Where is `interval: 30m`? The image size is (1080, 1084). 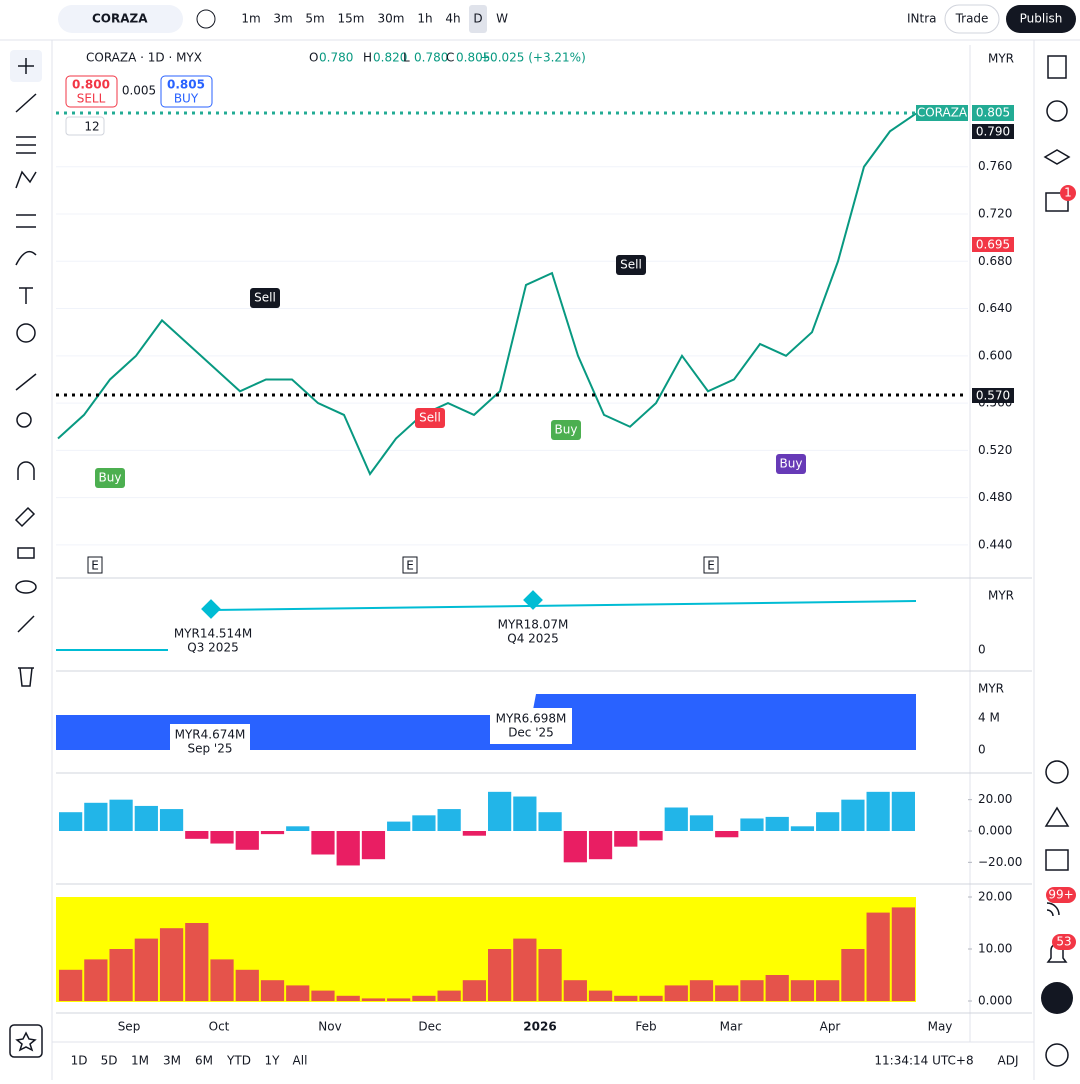 interval: 30m is located at coordinates (391, 19).